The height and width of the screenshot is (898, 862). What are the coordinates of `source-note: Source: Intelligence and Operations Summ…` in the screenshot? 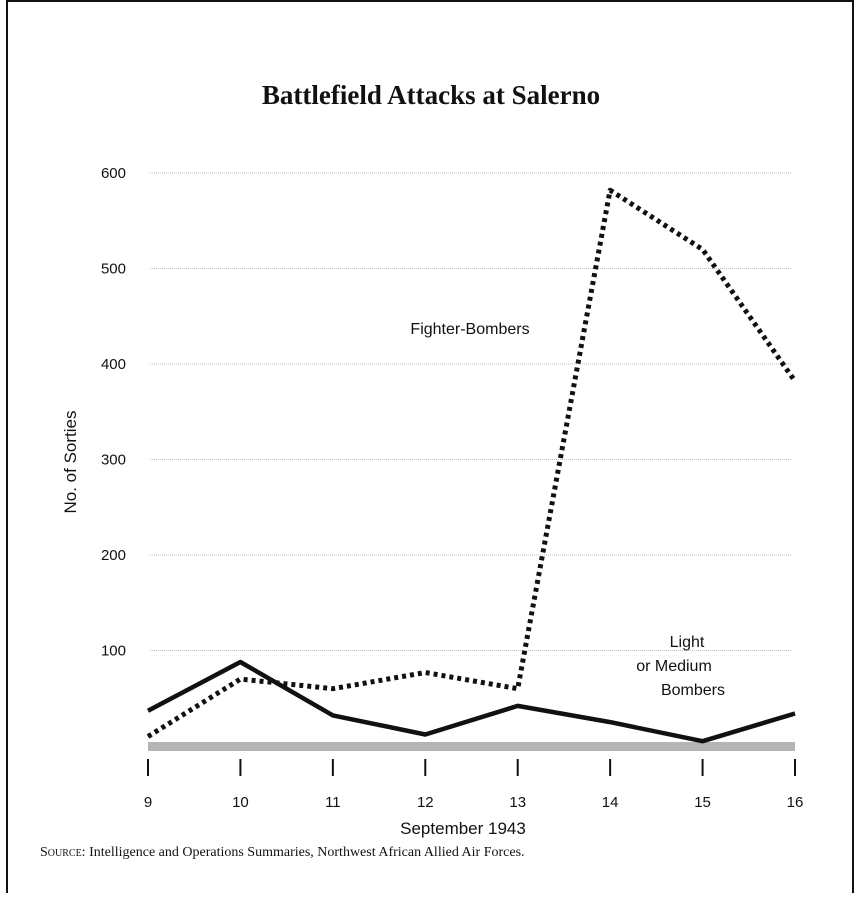 It's located at (282, 853).